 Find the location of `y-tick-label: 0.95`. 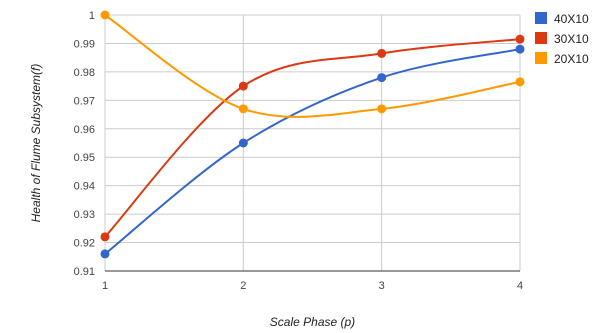

y-tick-label: 0.95 is located at coordinates (84, 158).